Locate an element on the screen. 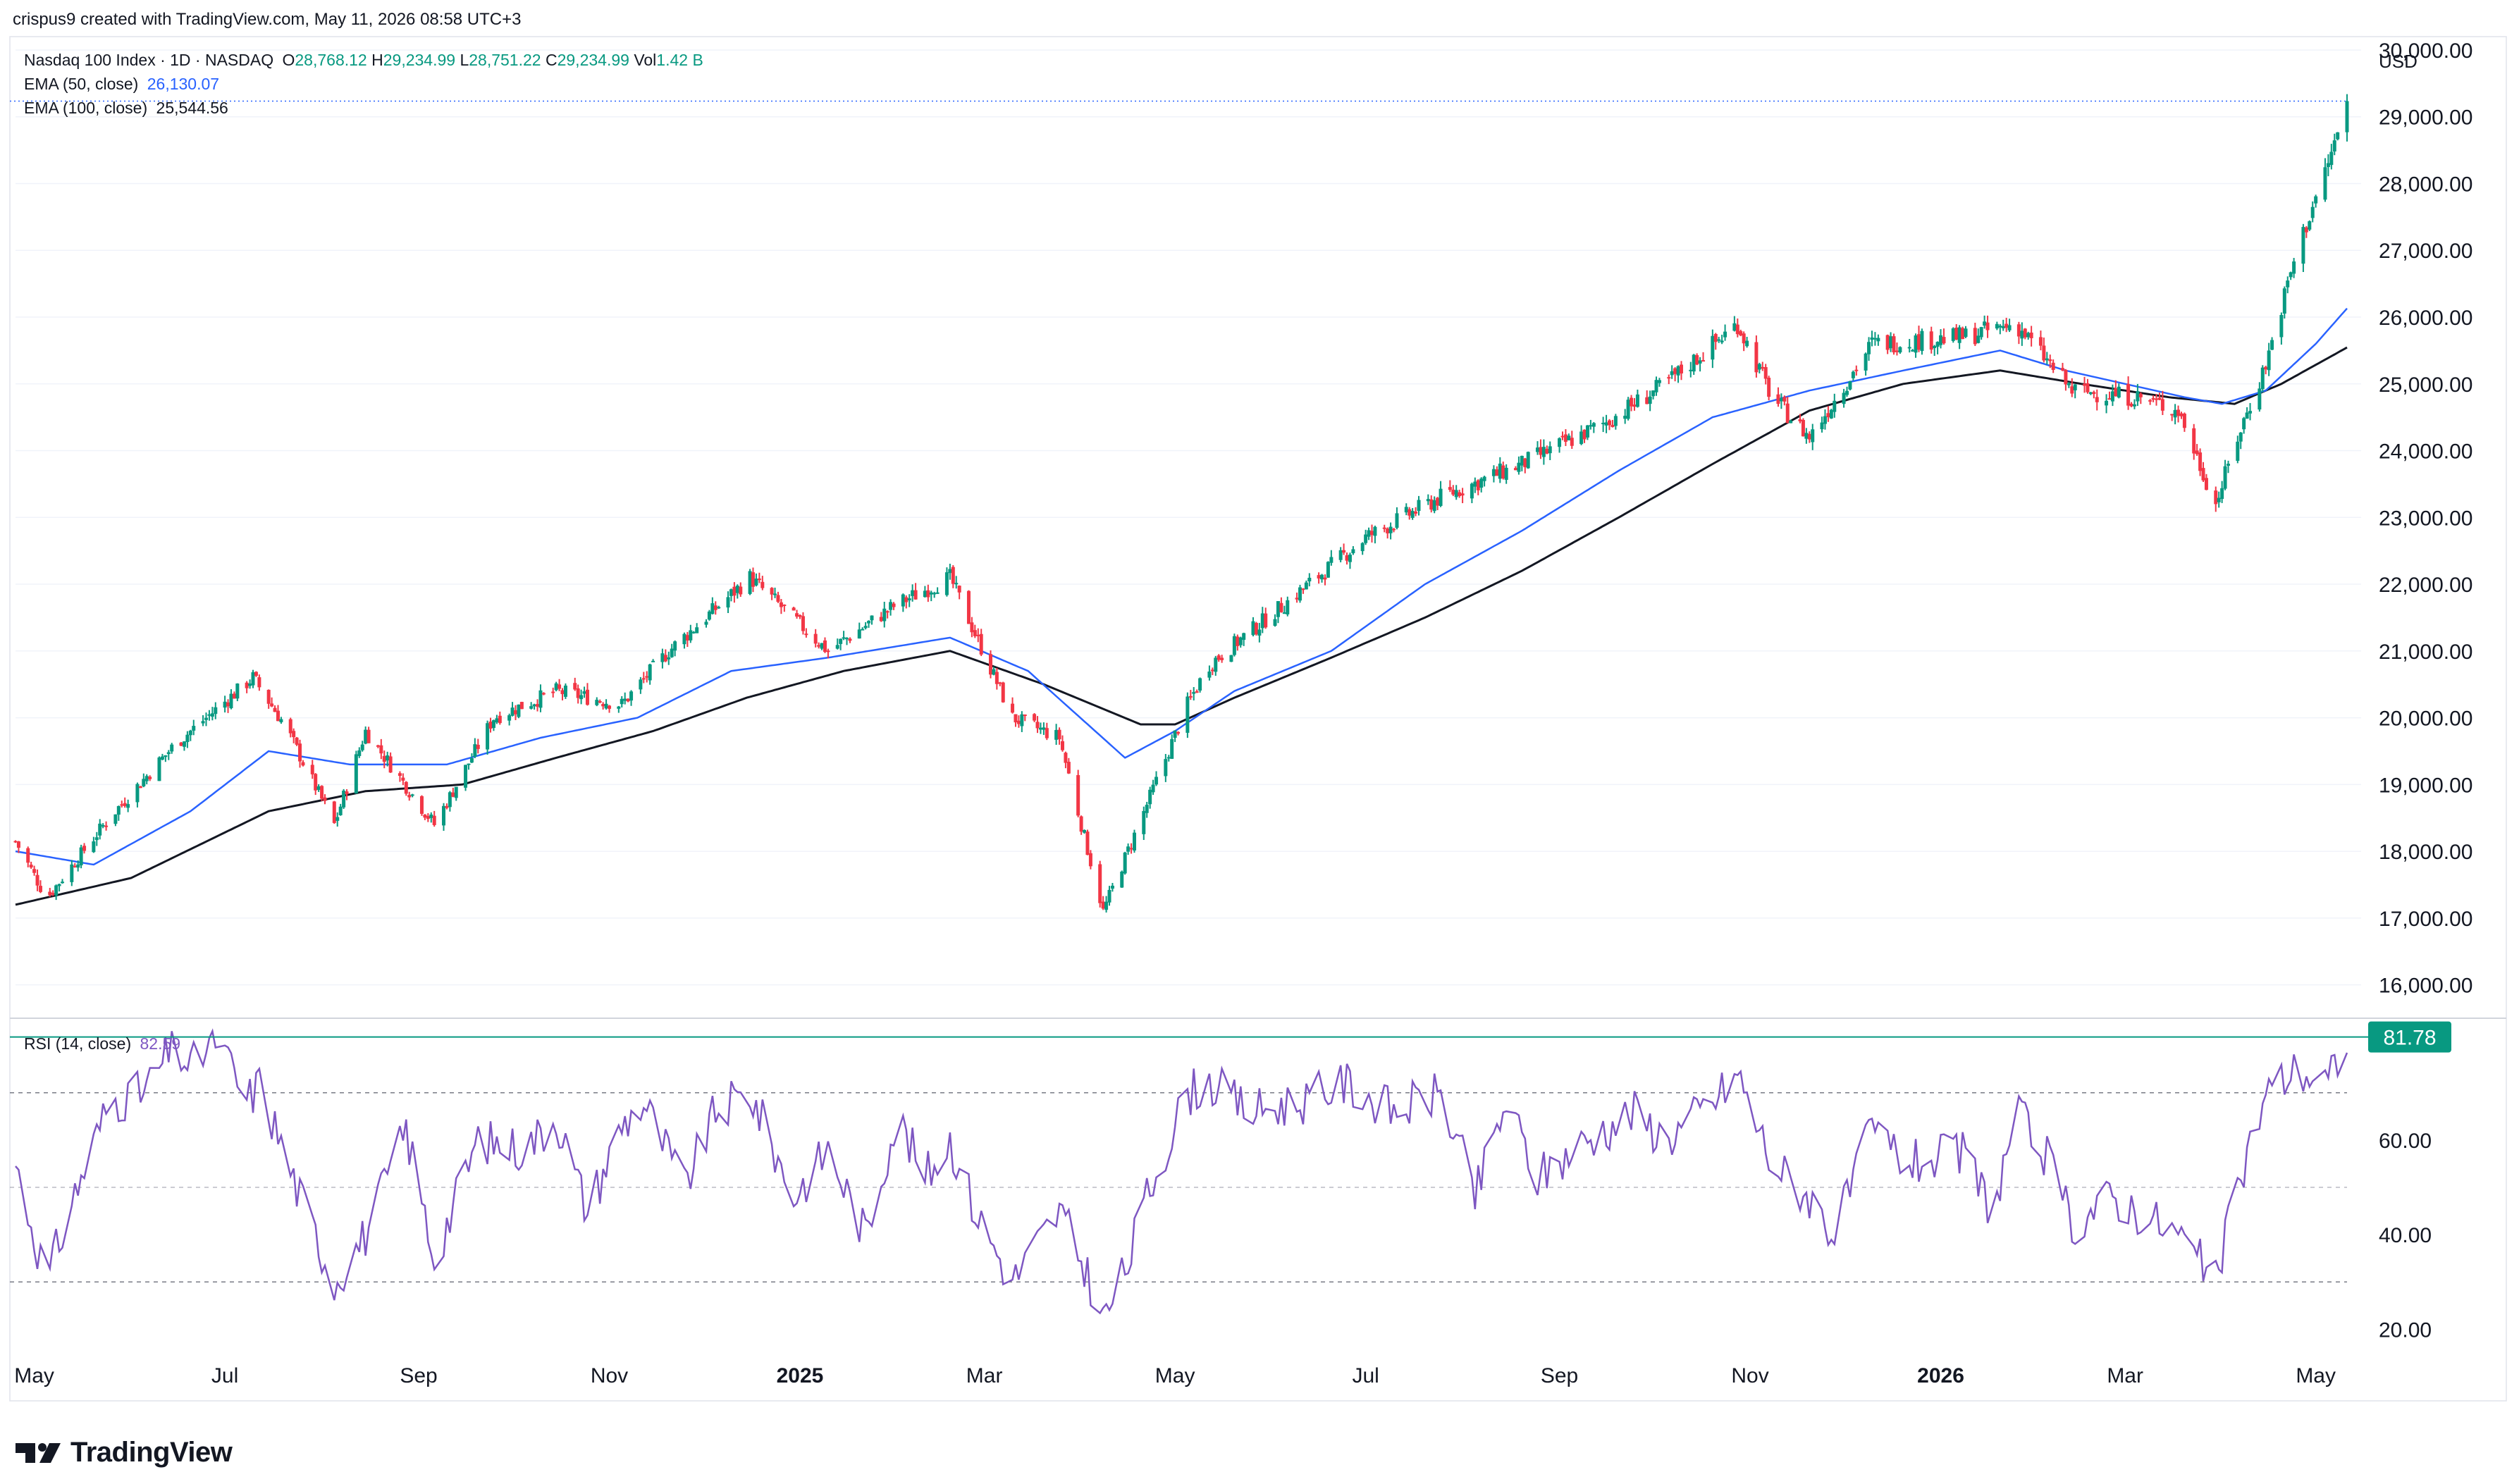 The height and width of the screenshot is (1484, 2519). rsi-badge-value: 81.78 is located at coordinates (2409, 1038).